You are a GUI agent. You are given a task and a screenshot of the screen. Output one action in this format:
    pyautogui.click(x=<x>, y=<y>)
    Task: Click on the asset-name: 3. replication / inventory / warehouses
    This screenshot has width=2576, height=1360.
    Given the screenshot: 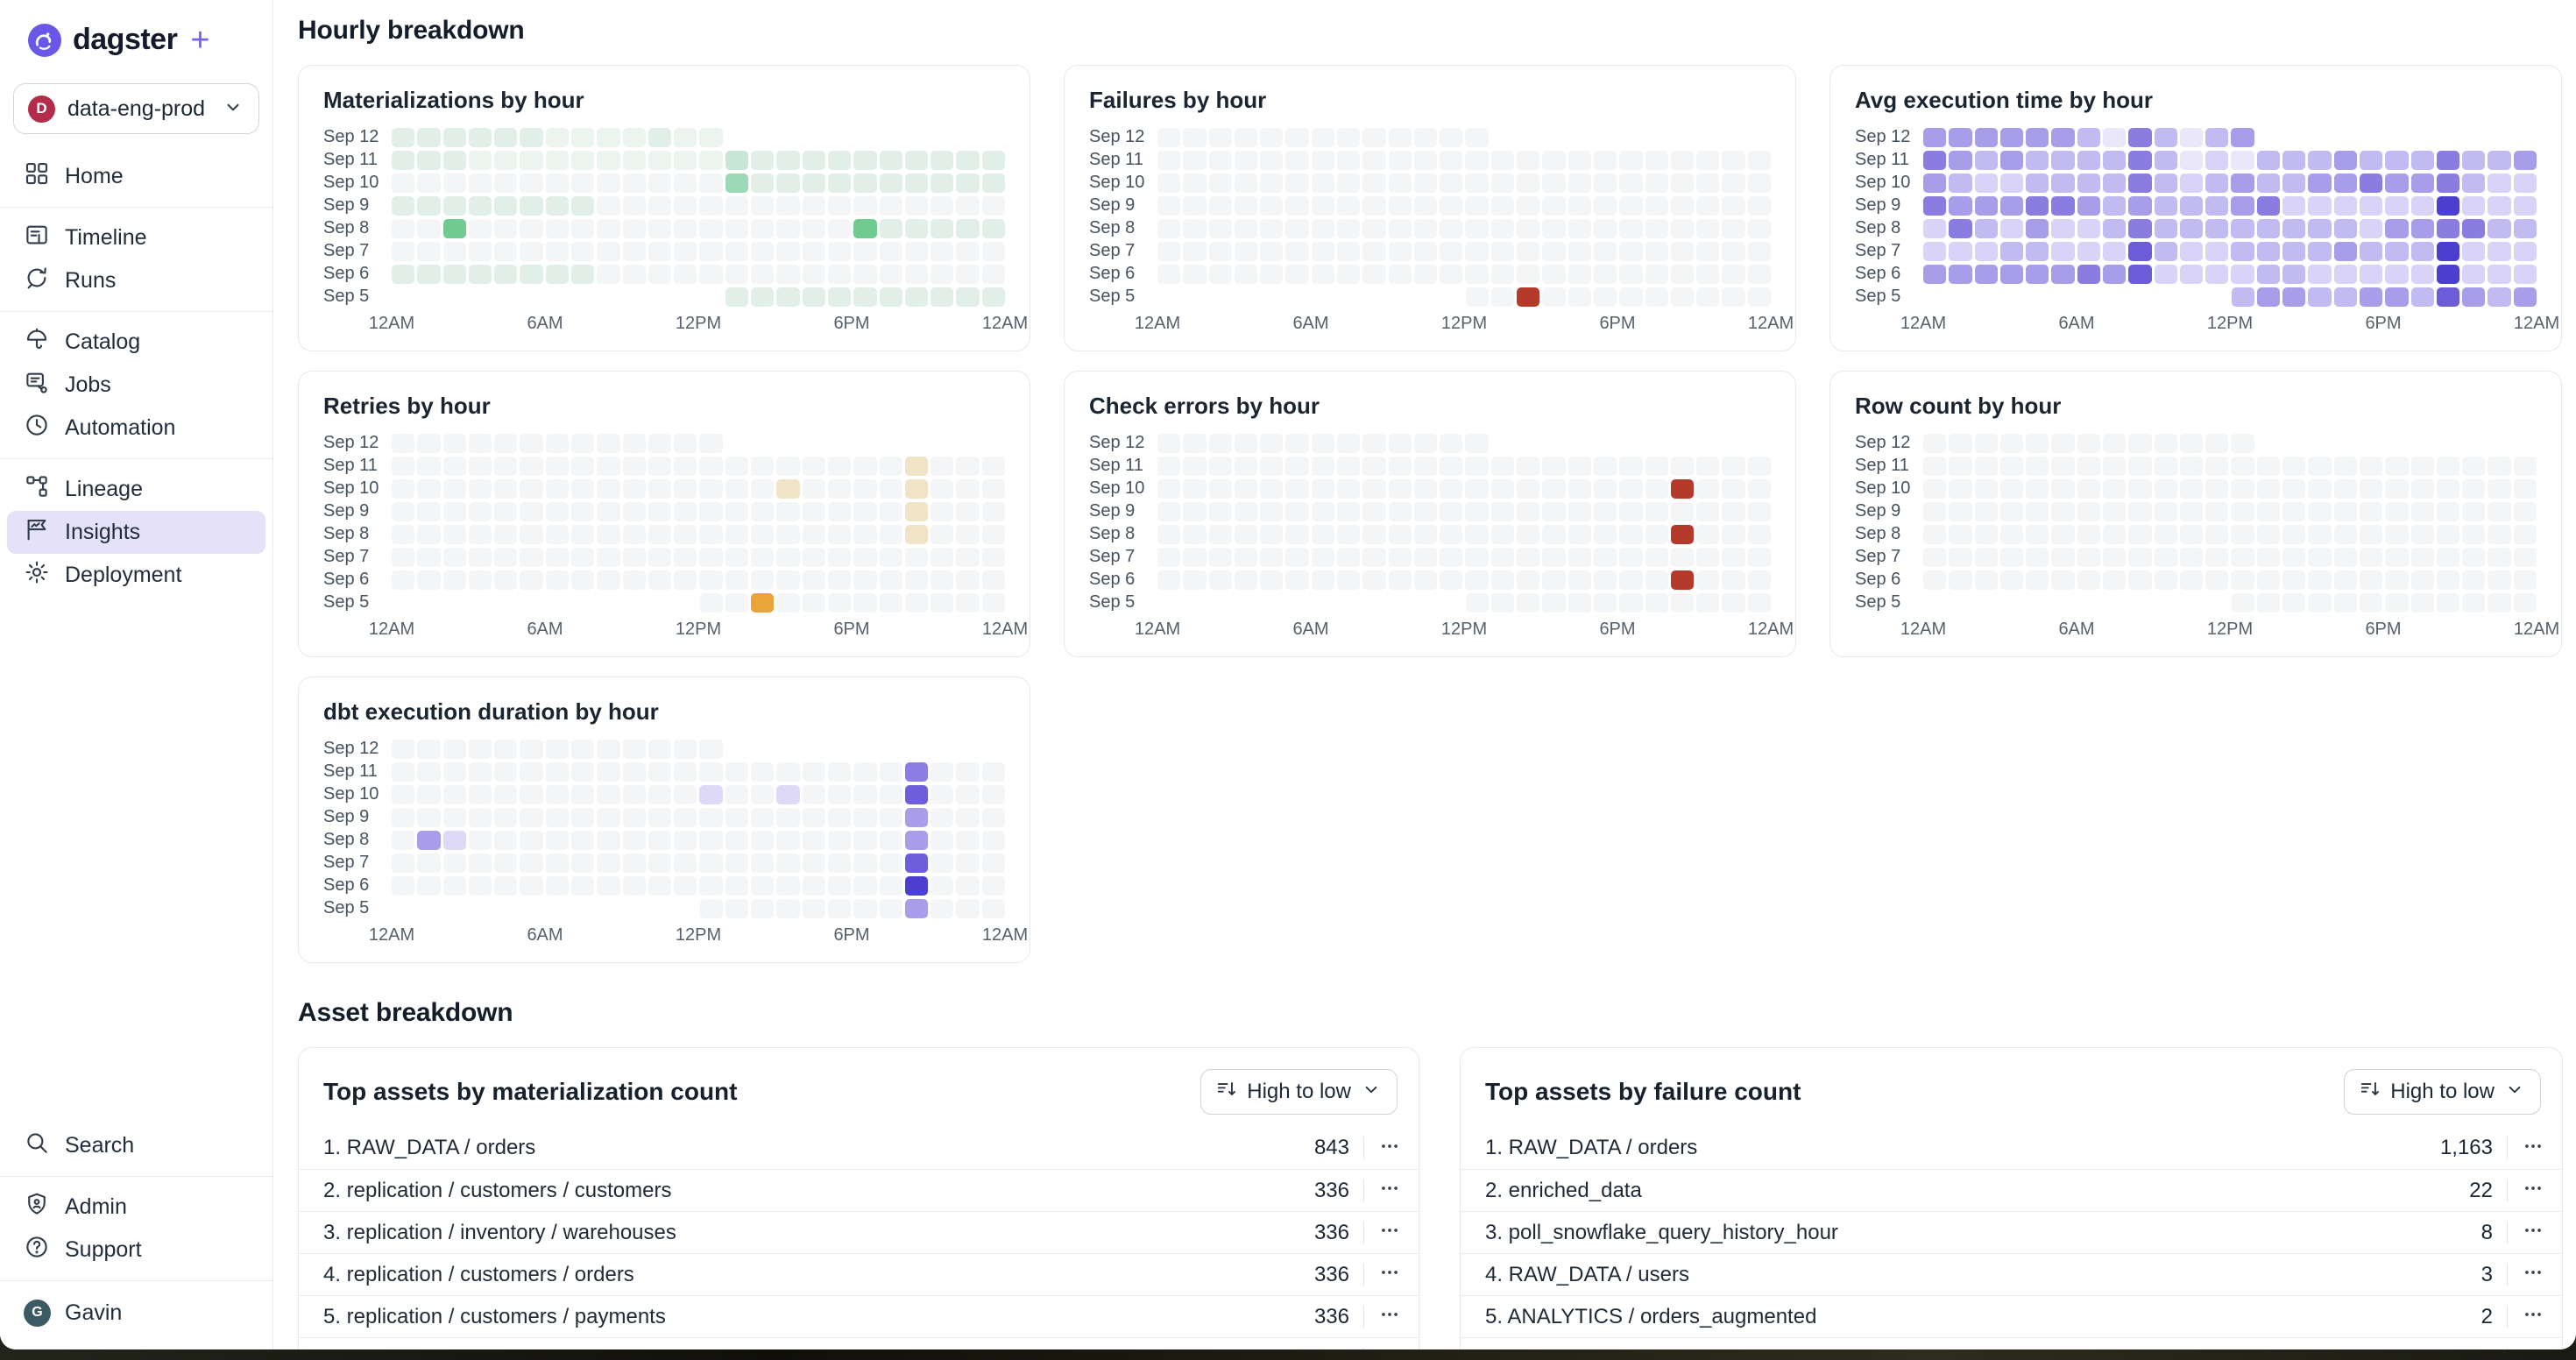 What is the action you would take?
    pyautogui.click(x=499, y=1232)
    